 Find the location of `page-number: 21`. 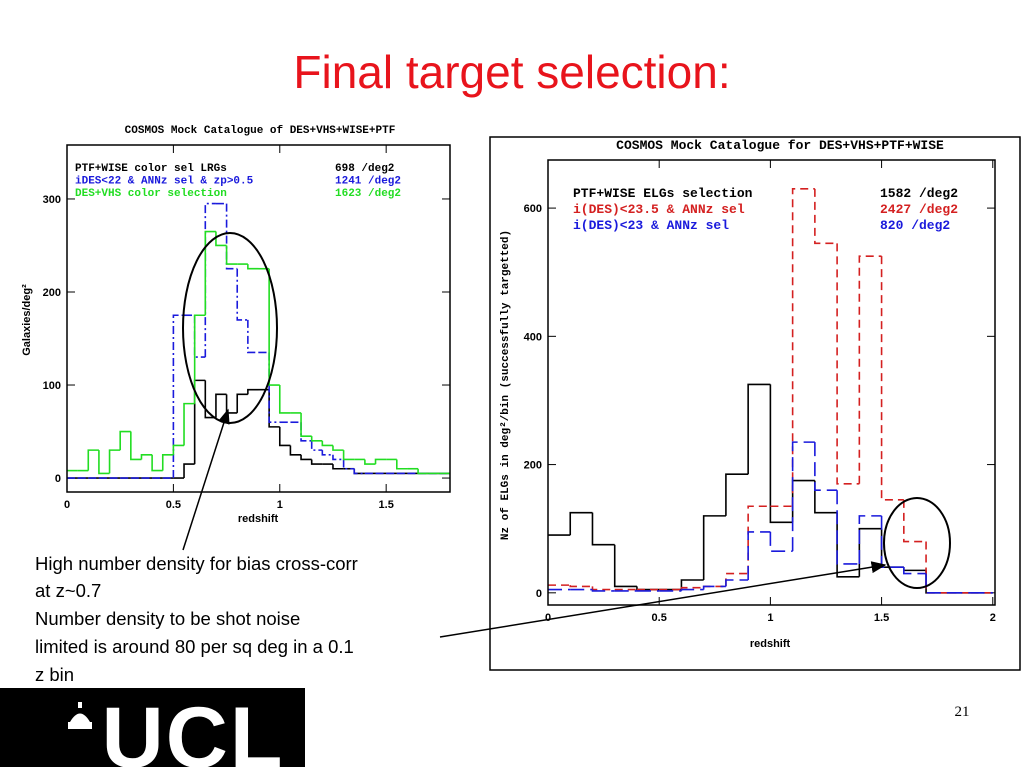

page-number: 21 is located at coordinates (962, 712).